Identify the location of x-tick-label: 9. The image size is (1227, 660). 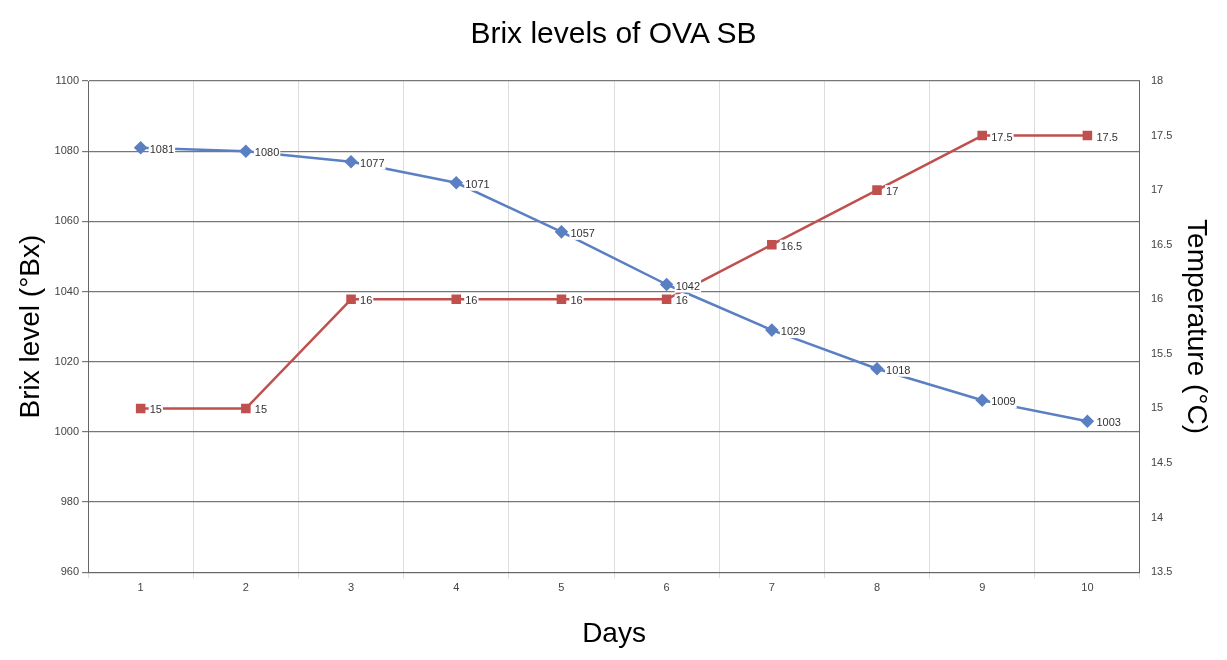
(982, 586).